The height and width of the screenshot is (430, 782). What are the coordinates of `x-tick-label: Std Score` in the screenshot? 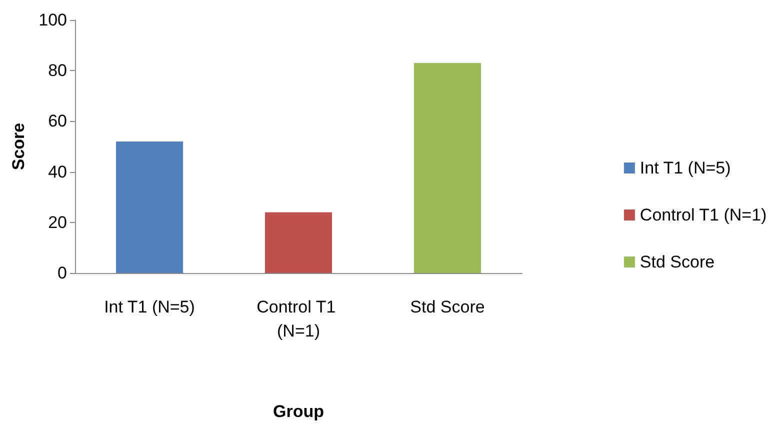 It's located at (447, 307).